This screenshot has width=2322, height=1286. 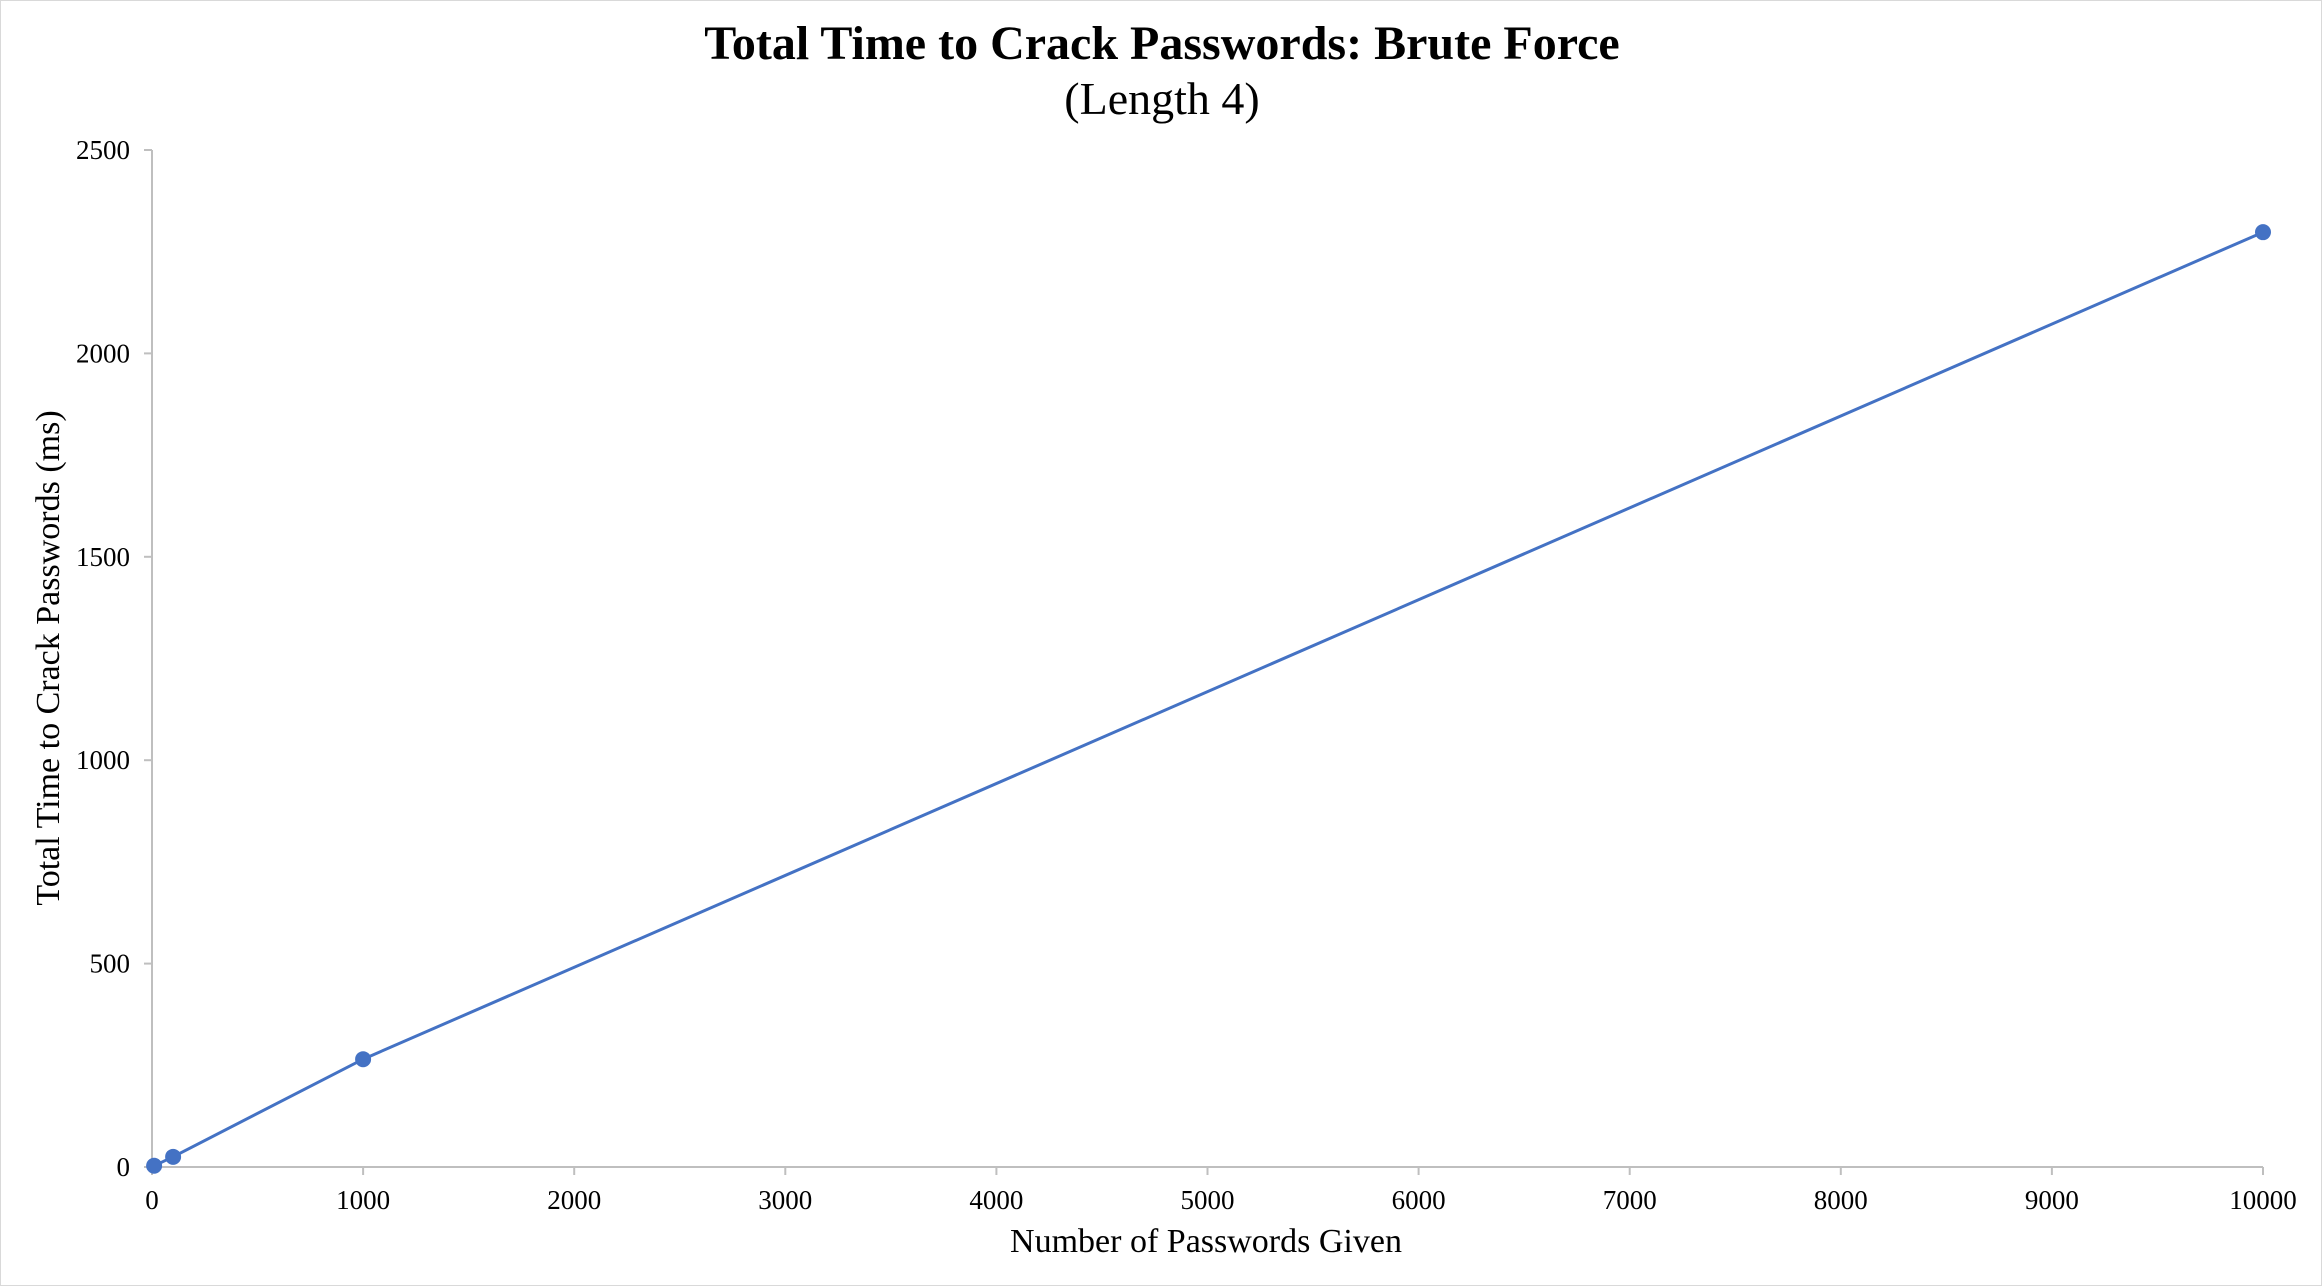 What do you see at coordinates (1630, 1200) in the screenshot?
I see `x-tick-label: 7000` at bounding box center [1630, 1200].